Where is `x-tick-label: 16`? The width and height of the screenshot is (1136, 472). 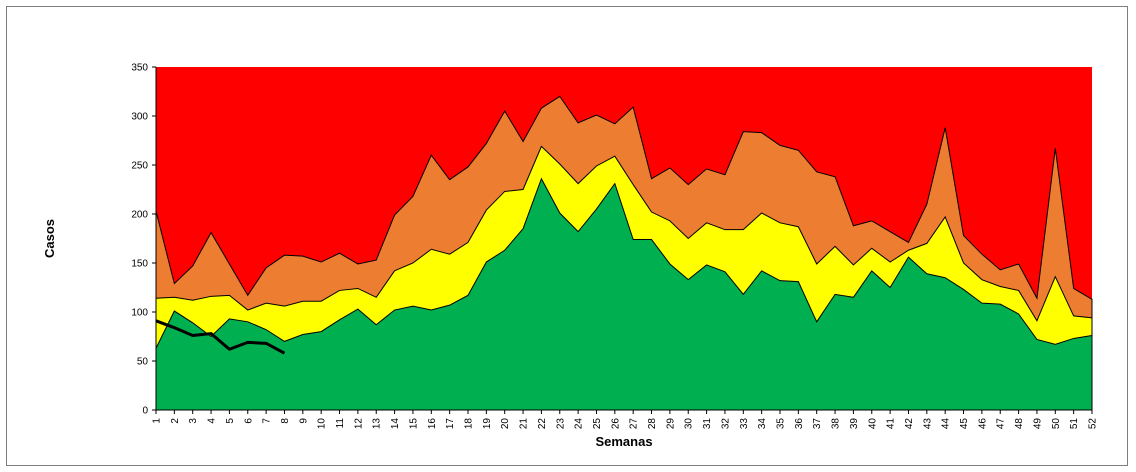 x-tick-label: 16 is located at coordinates (432, 424).